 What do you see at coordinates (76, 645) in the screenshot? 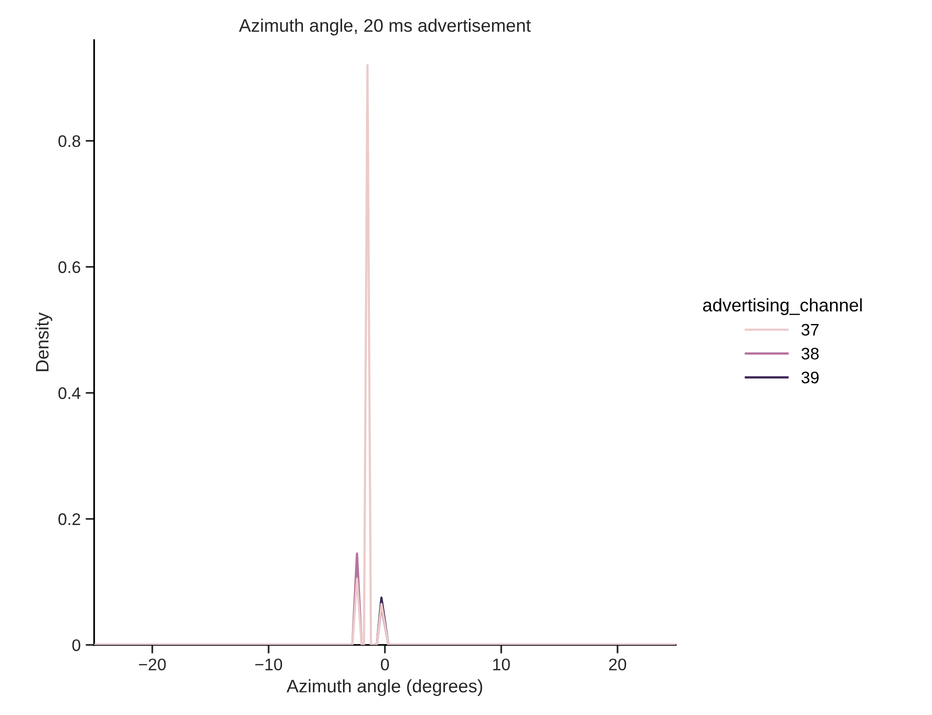
I see `y-tick-label: 0` at bounding box center [76, 645].